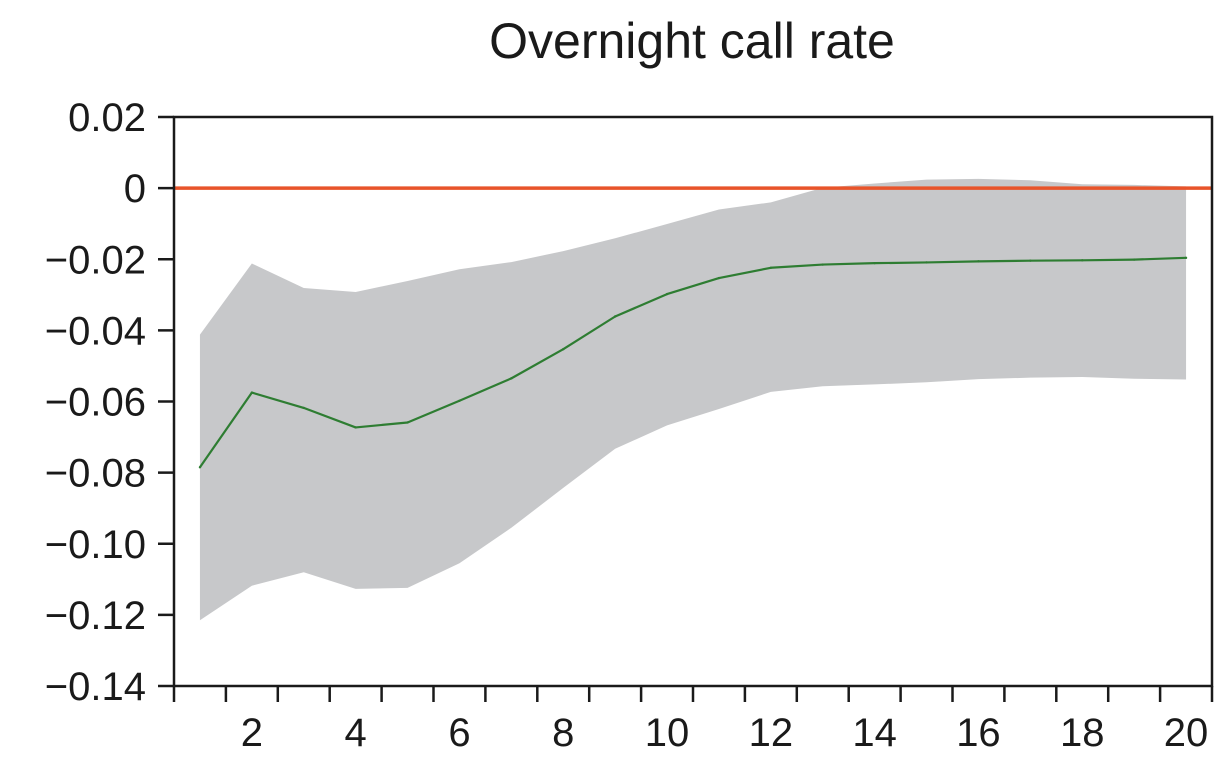 Image resolution: width=1232 pixels, height=757 pixels. I want to click on x-tick-label: 12, so click(771, 733).